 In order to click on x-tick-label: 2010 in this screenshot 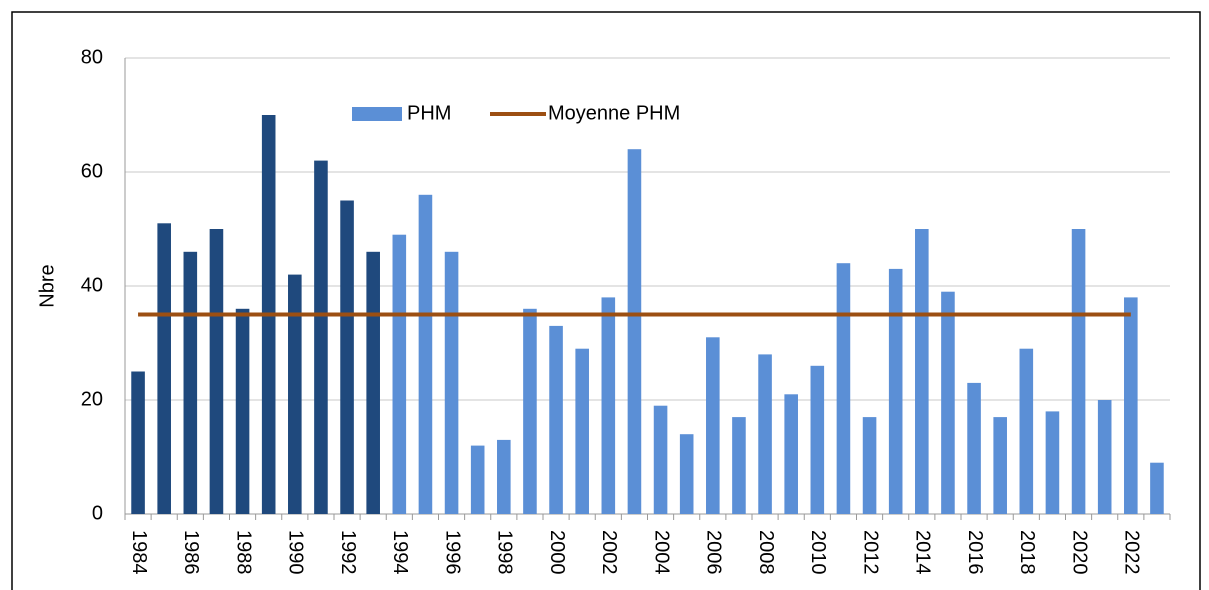, I will do `click(818, 552)`.